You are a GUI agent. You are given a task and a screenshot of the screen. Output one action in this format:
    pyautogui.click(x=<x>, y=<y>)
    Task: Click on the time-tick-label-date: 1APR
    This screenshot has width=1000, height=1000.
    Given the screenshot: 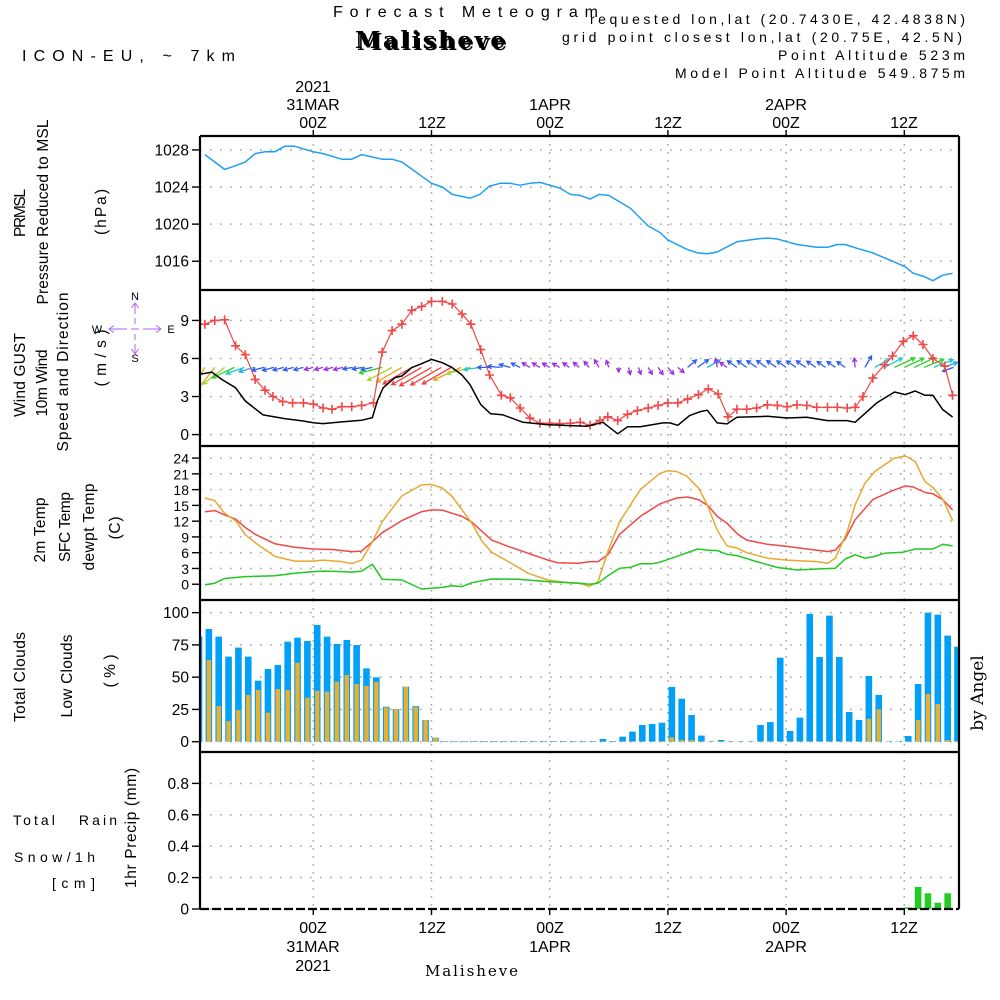 What is the action you would take?
    pyautogui.click(x=550, y=105)
    